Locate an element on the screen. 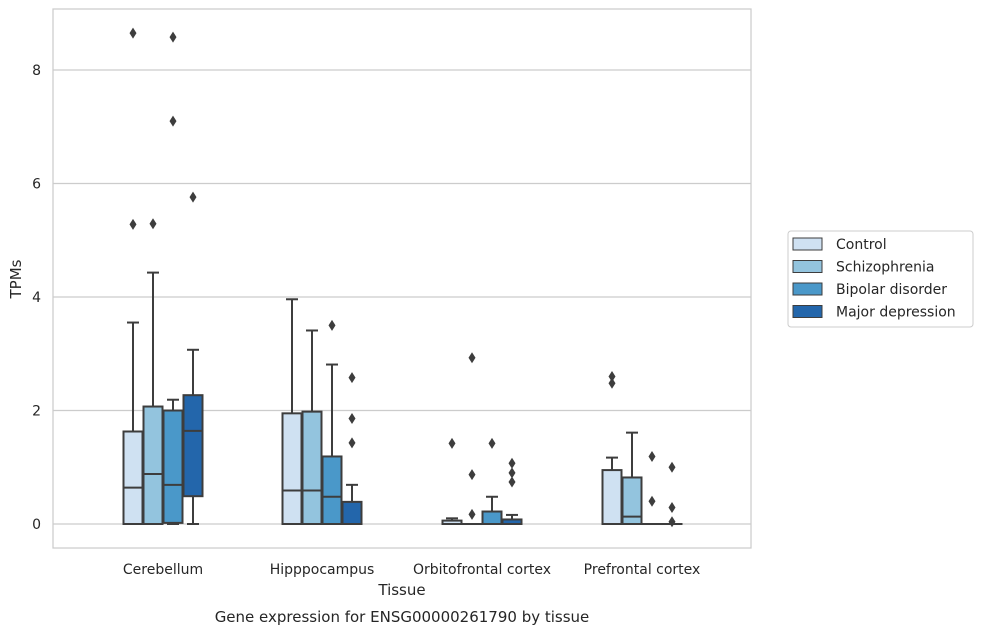 This screenshot has width=983, height=638. legend-label: Bipolar disorder is located at coordinates (891, 290).